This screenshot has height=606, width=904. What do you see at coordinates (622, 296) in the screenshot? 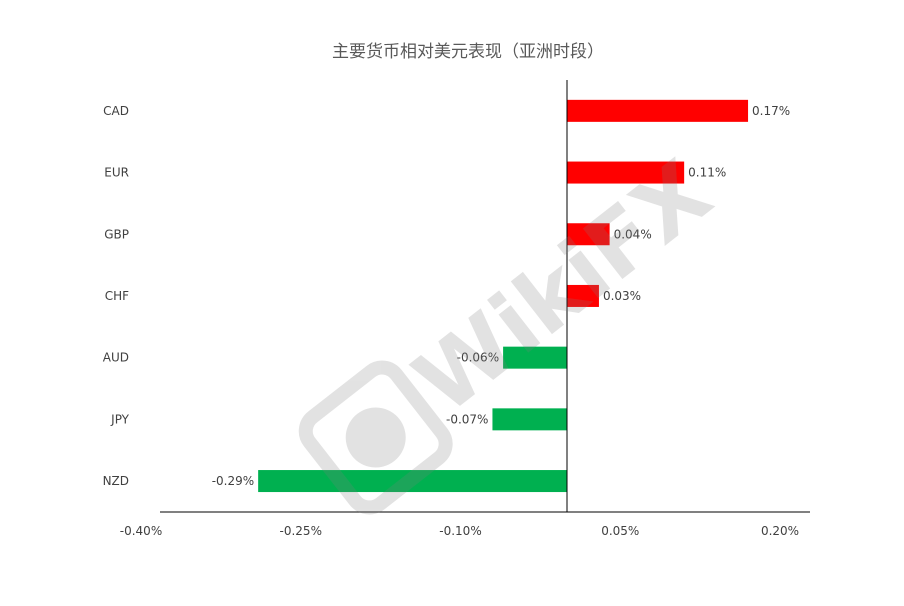
I see `data-label-chf: 0.03%` at bounding box center [622, 296].